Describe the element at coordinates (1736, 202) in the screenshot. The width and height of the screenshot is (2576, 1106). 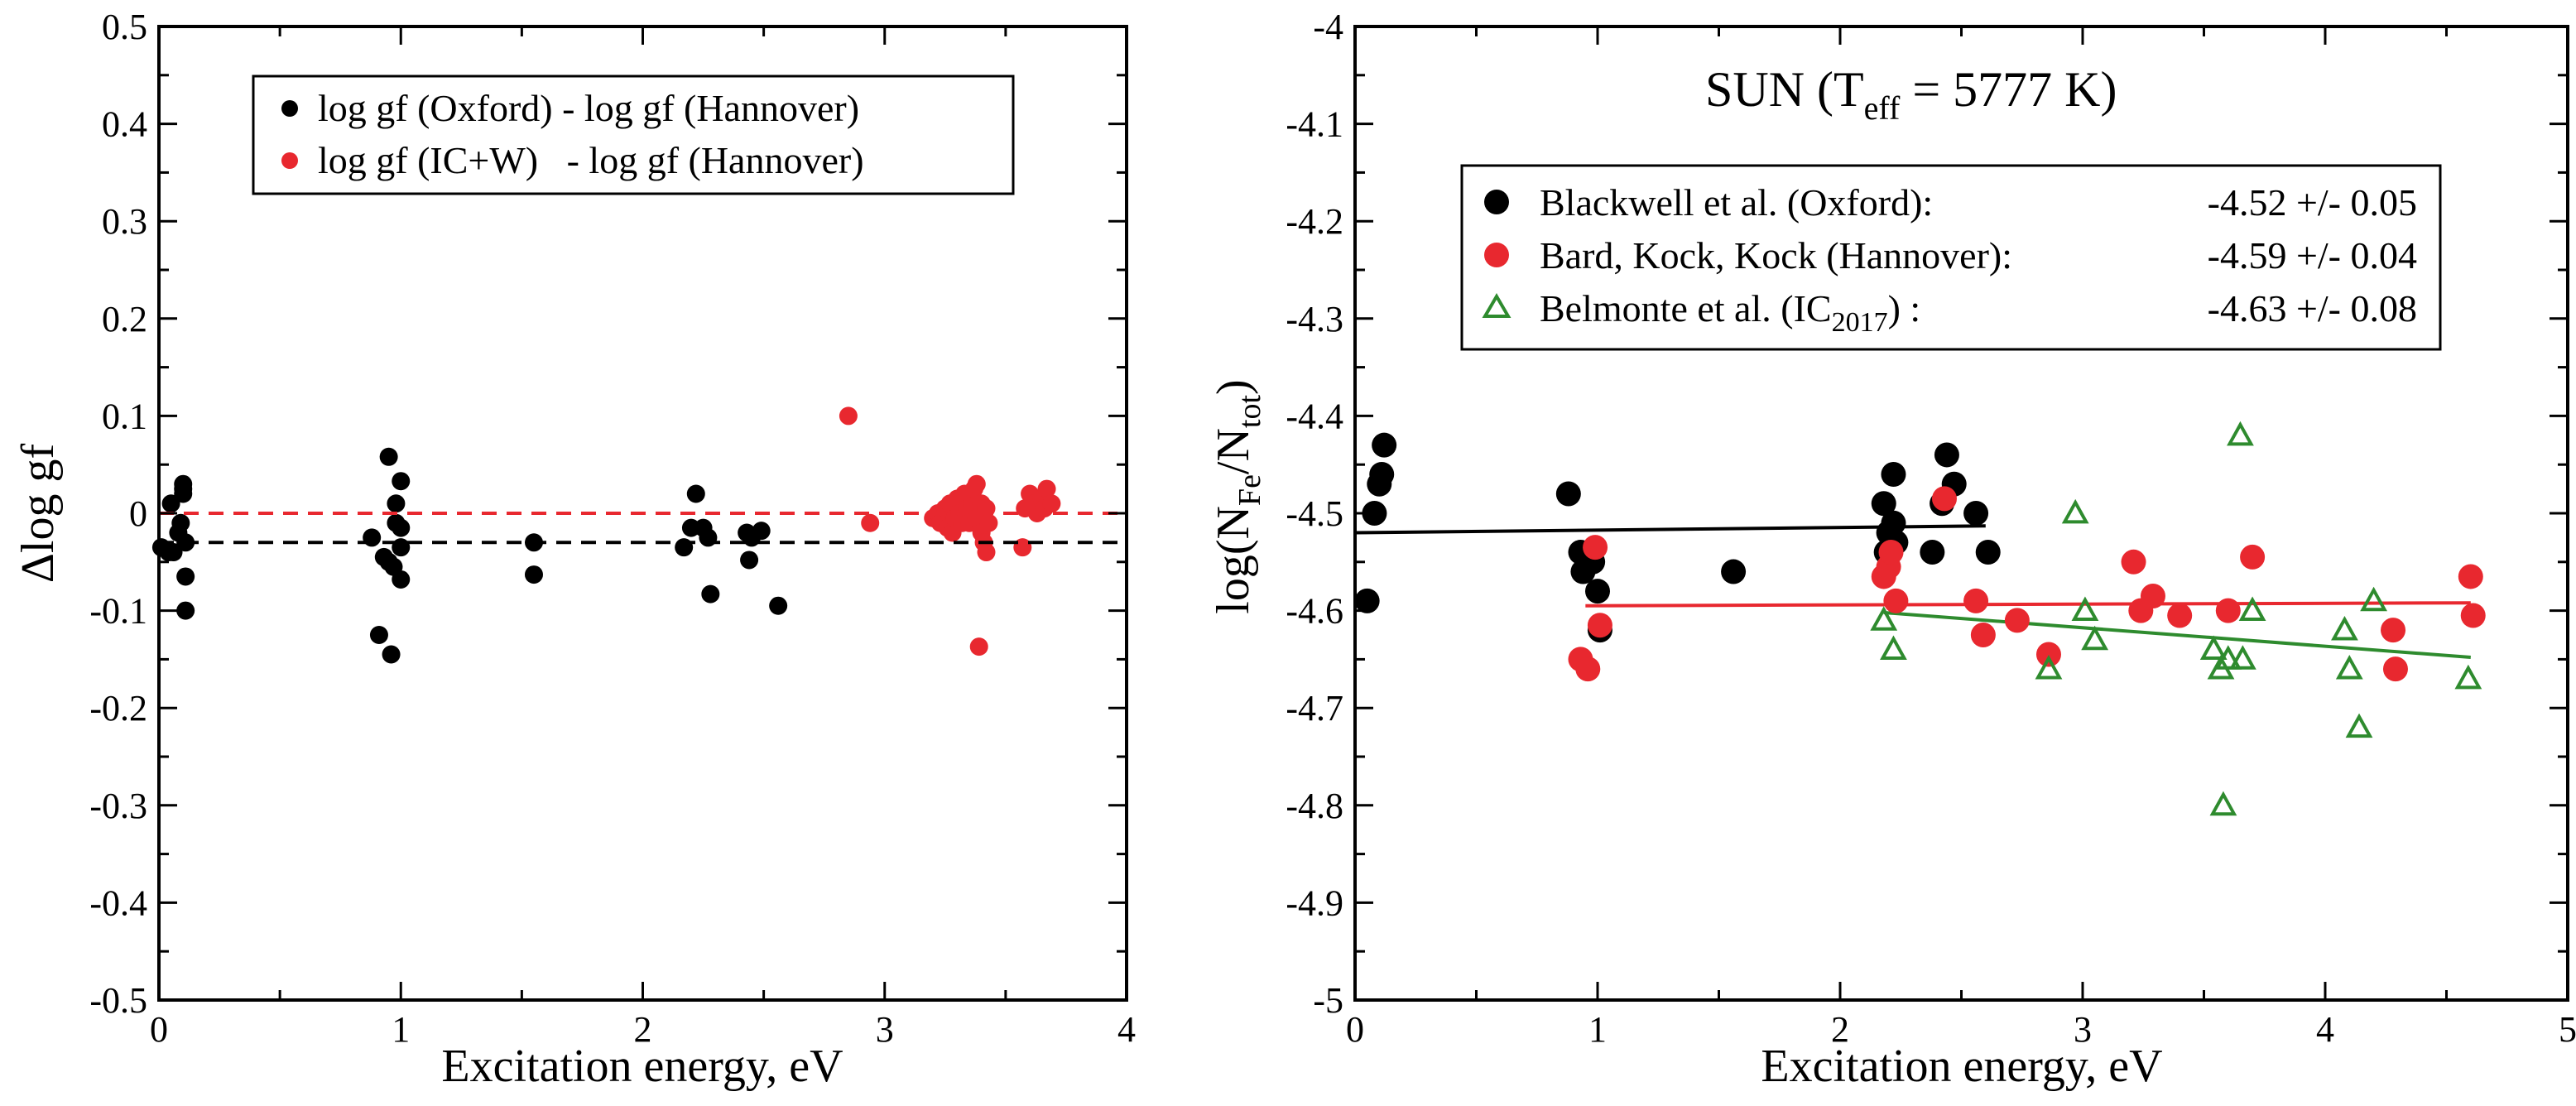
I see `right-legend-label-blackwell: Blackwell et al. (Oxford):` at that location.